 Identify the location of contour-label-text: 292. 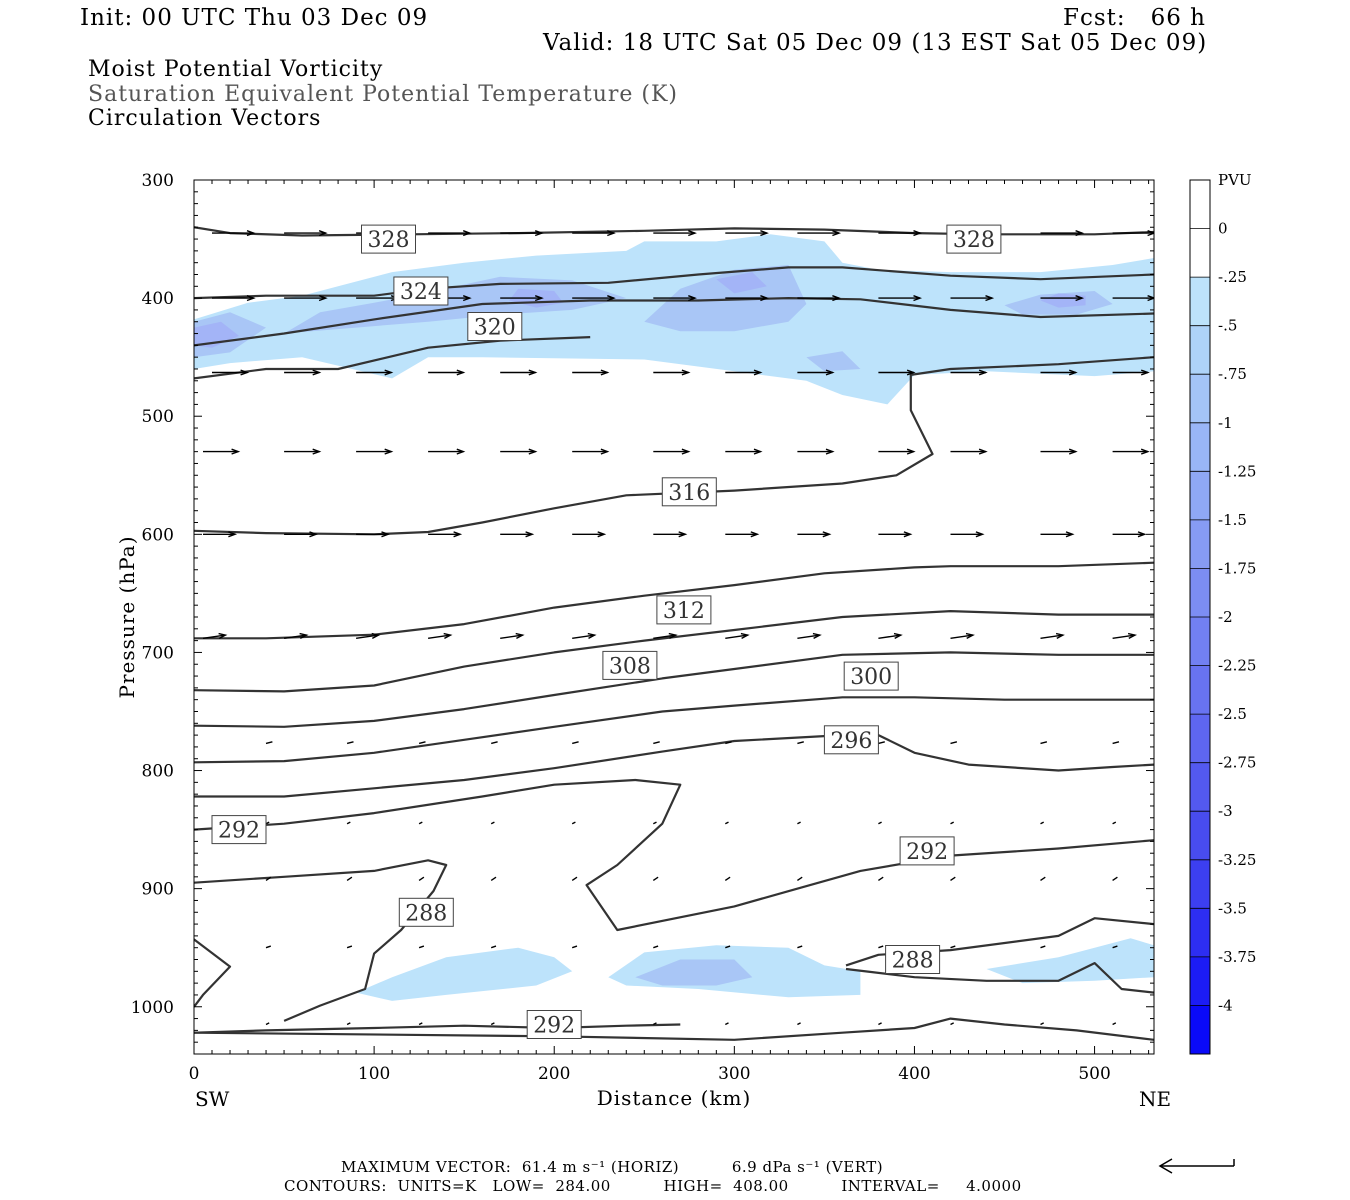
(554, 1026).